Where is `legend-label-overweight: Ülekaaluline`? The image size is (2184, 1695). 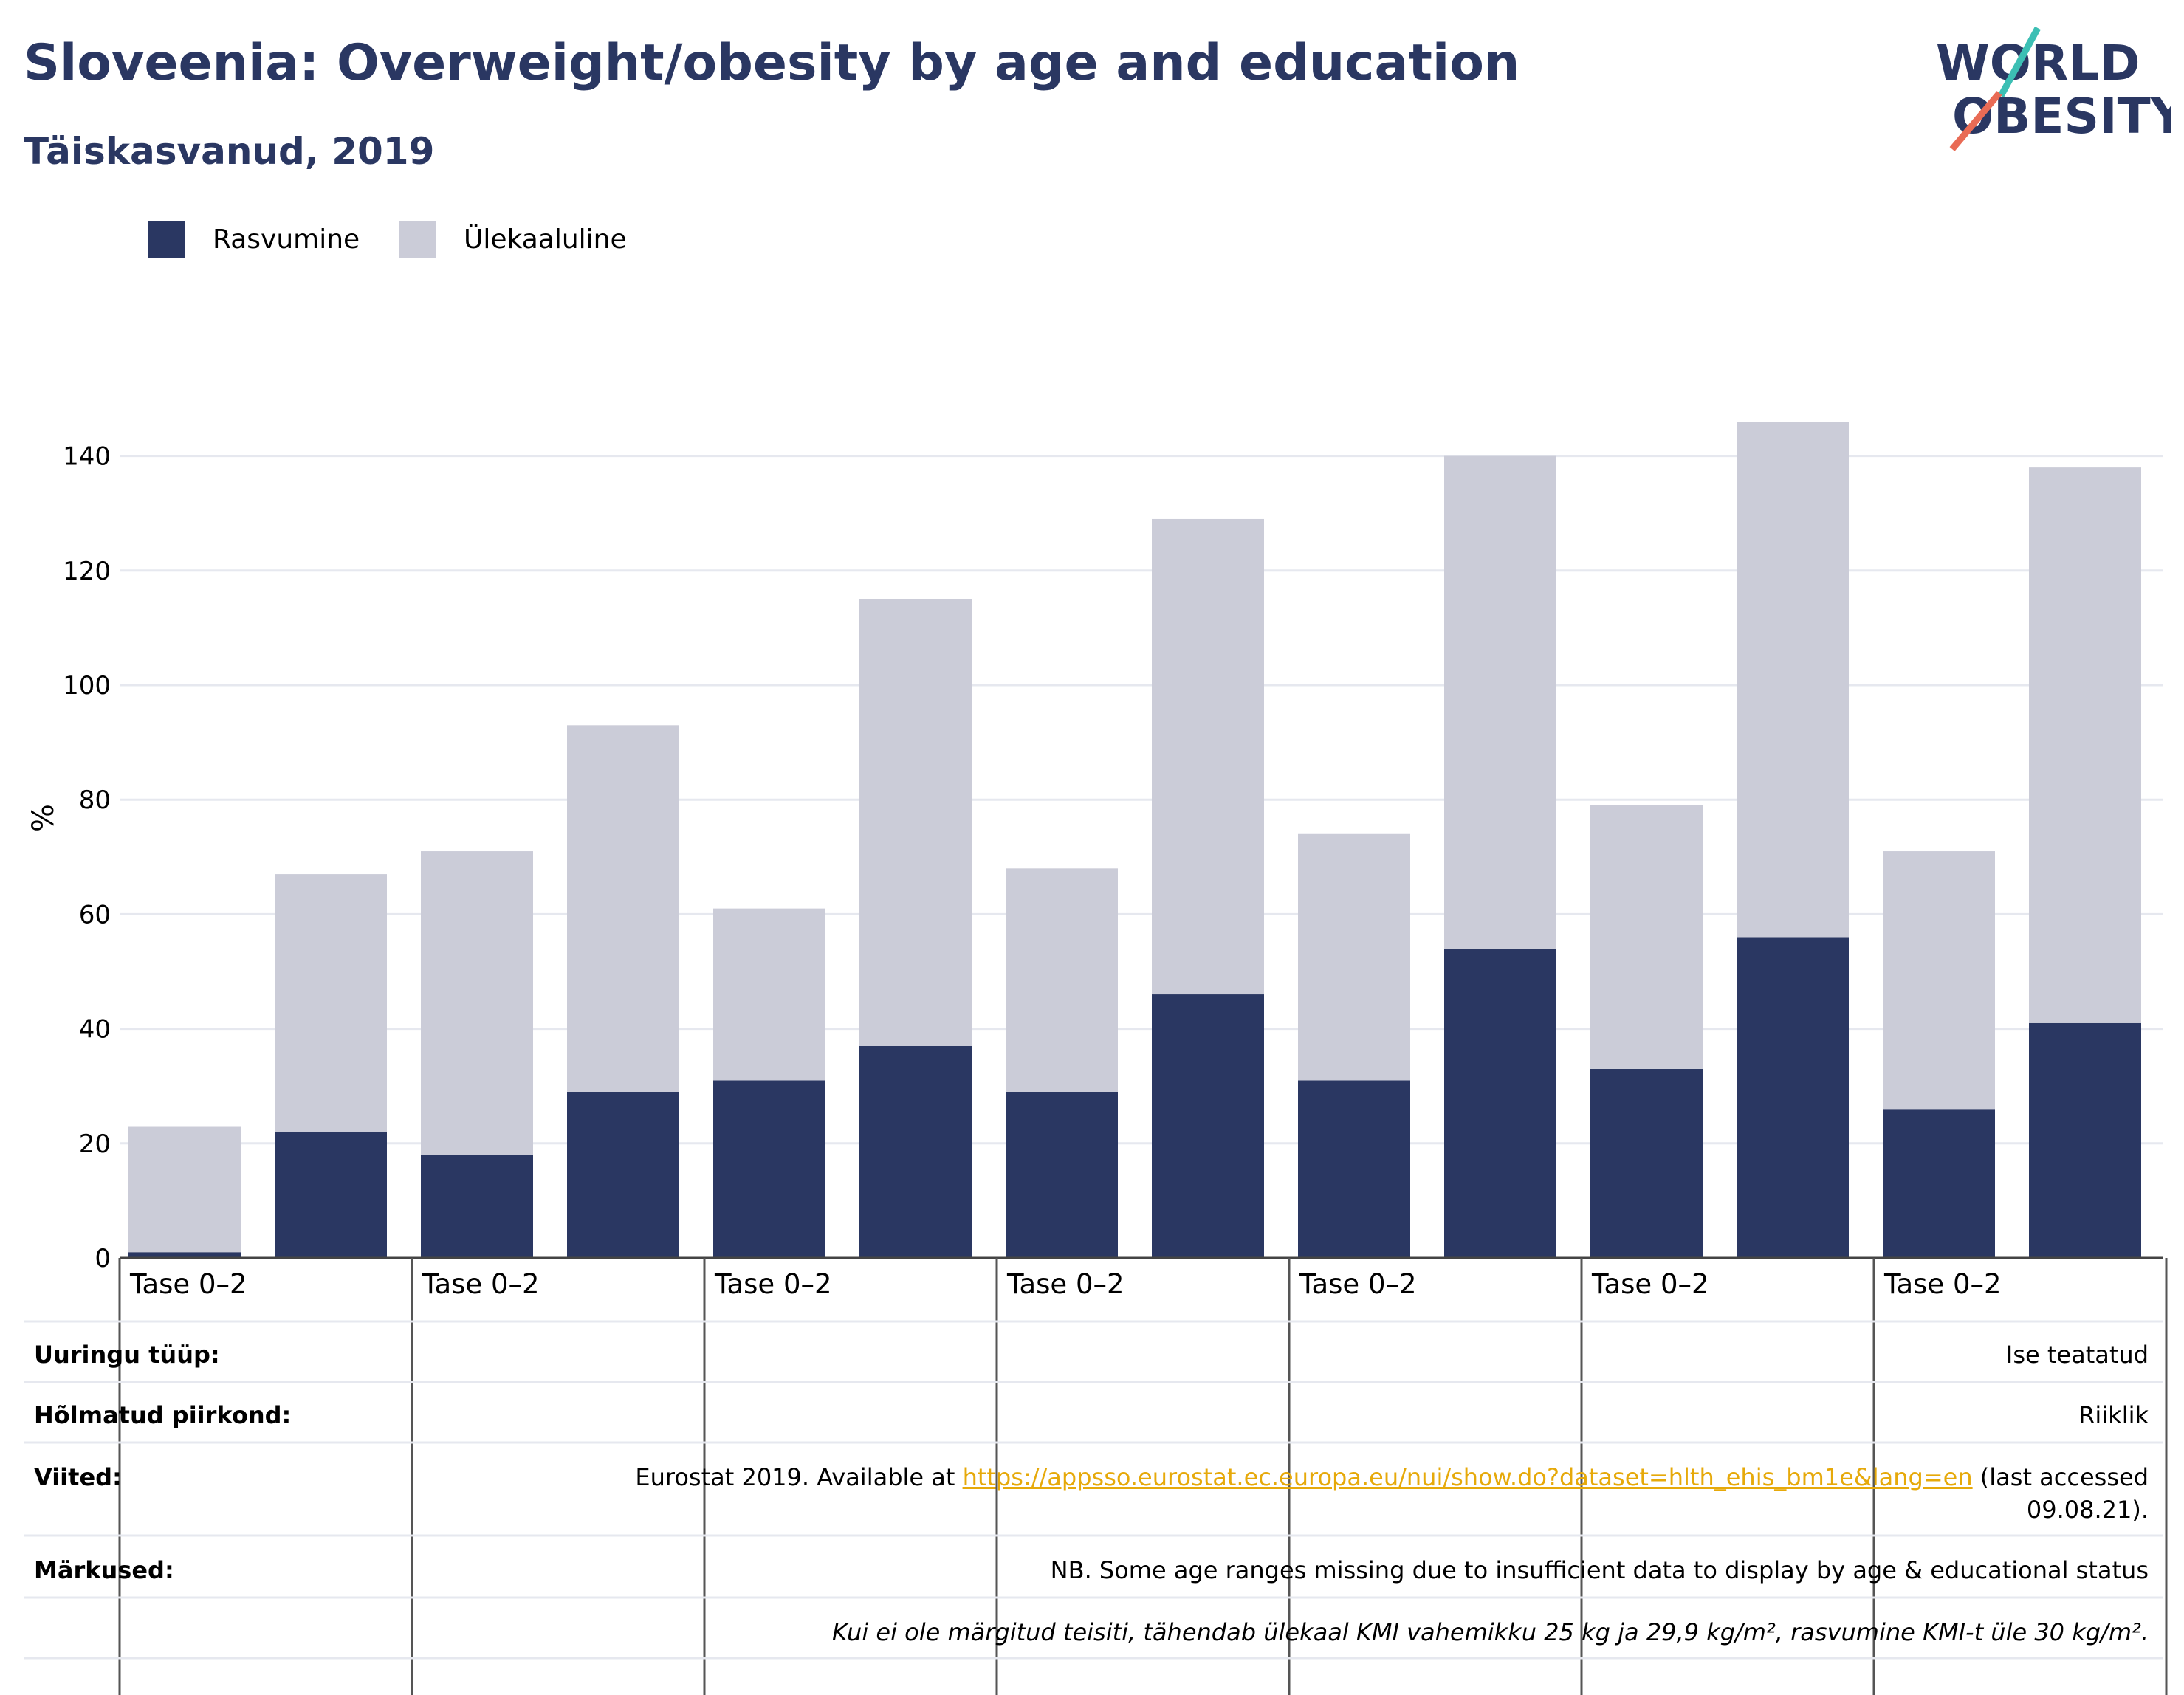 legend-label-overweight: Ülekaaluline is located at coordinates (546, 239).